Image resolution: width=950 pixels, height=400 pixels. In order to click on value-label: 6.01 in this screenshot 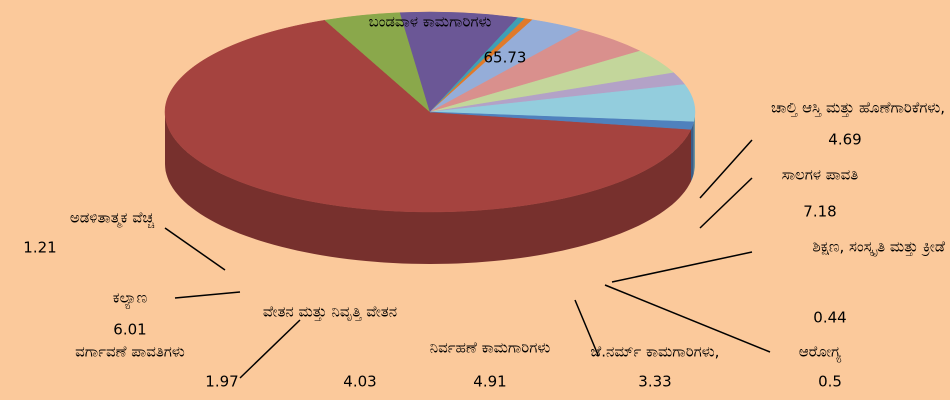, I will do `click(129, 330)`.